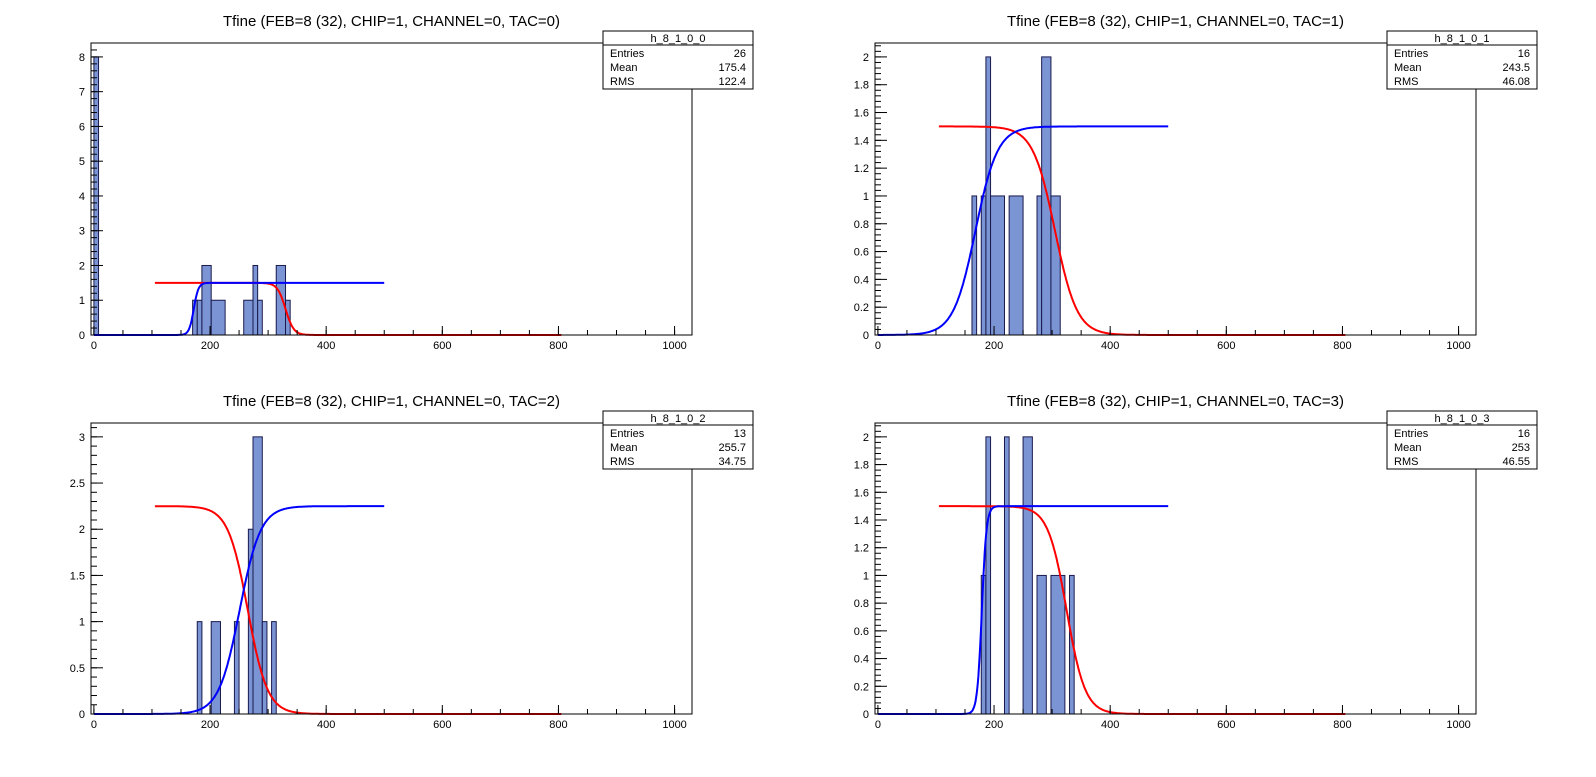 The height and width of the screenshot is (777, 1596). Describe the element at coordinates (732, 448) in the screenshot. I see `stats-value: 255.7` at that location.